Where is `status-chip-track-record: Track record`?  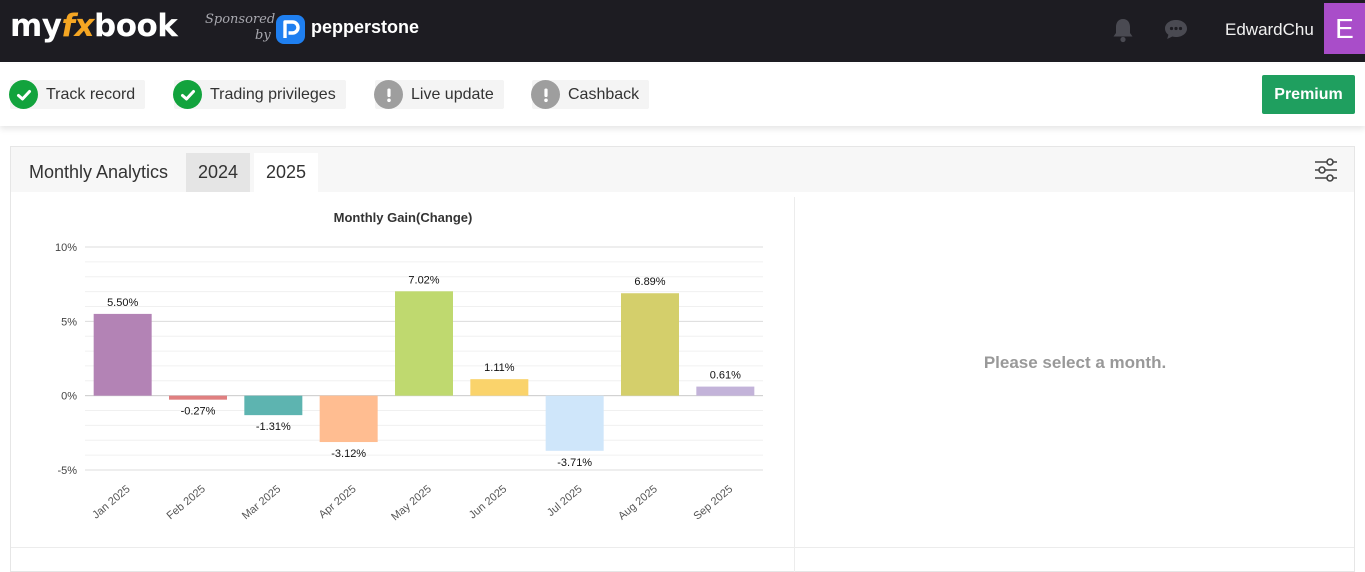
status-chip-track-record: Track record is located at coordinates (77, 94).